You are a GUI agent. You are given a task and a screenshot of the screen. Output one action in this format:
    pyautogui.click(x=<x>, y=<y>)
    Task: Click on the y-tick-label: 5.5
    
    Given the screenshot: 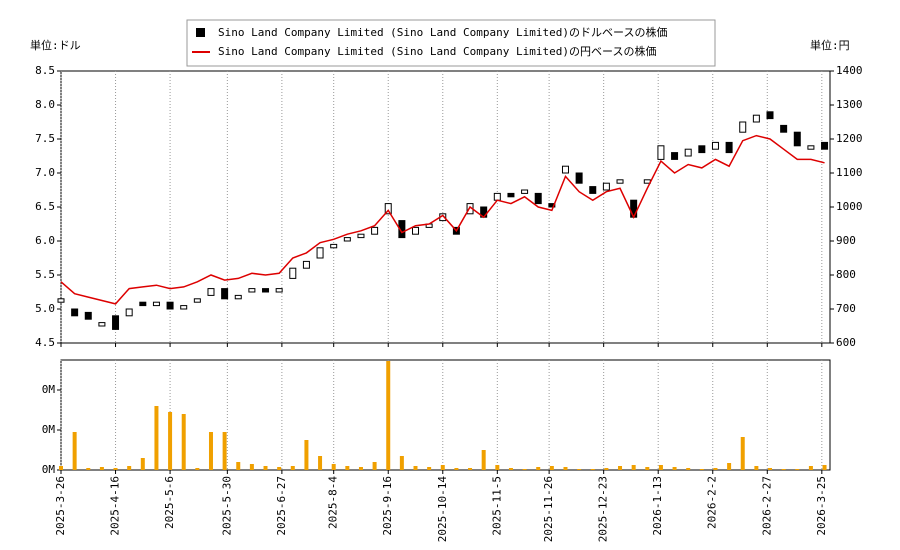 What is the action you would take?
    pyautogui.click(x=45, y=274)
    